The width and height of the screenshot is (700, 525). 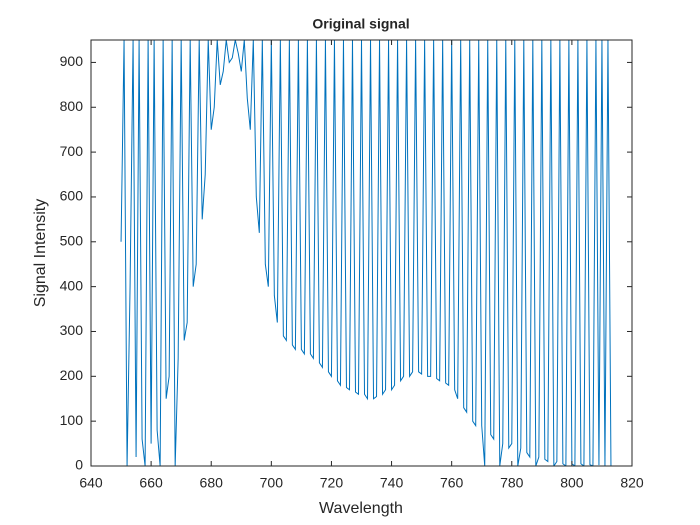 I want to click on y-tick-label: 100, so click(x=72, y=420).